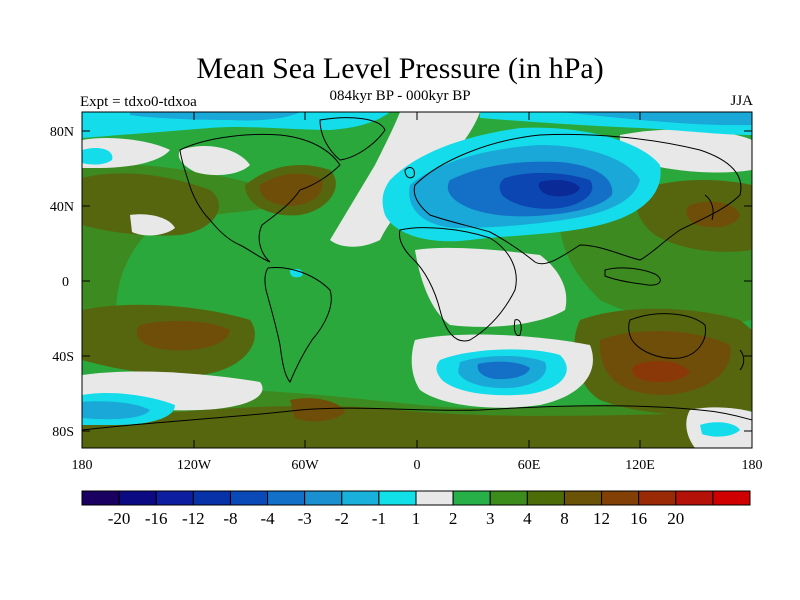 The height and width of the screenshot is (600, 800). What do you see at coordinates (632, 276) in the screenshot?
I see `coastline-indonesia` at bounding box center [632, 276].